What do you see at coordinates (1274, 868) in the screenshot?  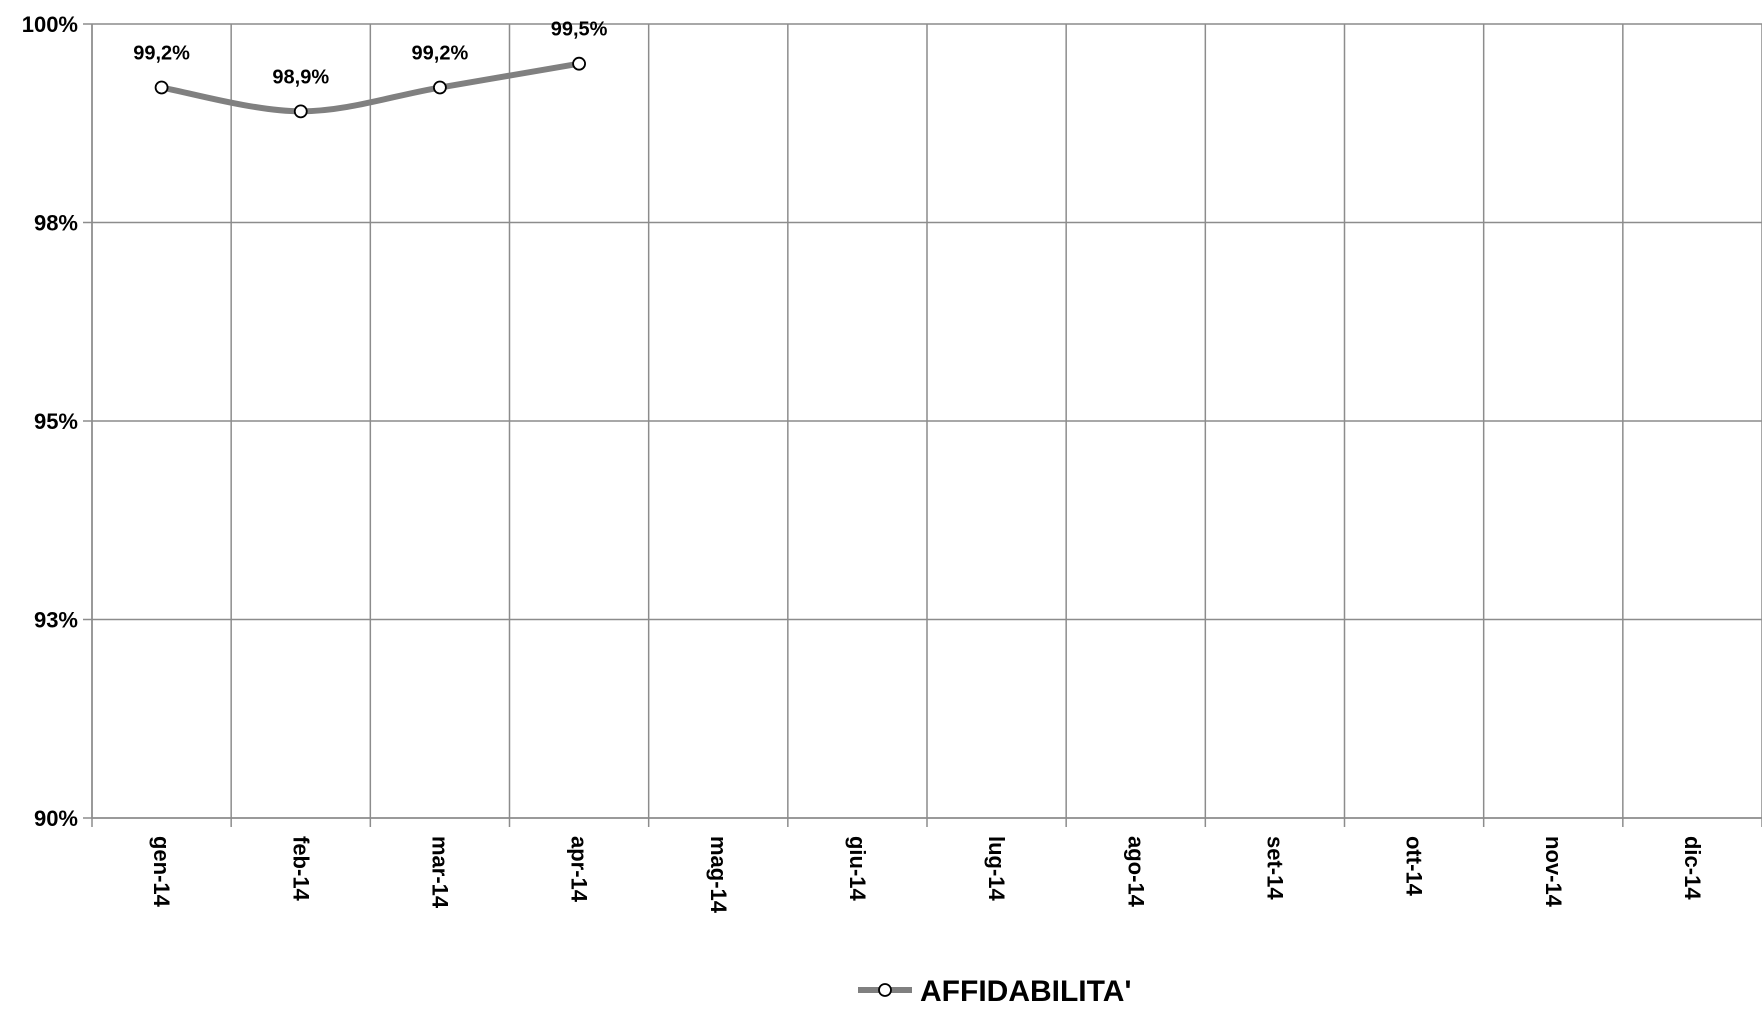 I see `x-tick-label: set-14` at bounding box center [1274, 868].